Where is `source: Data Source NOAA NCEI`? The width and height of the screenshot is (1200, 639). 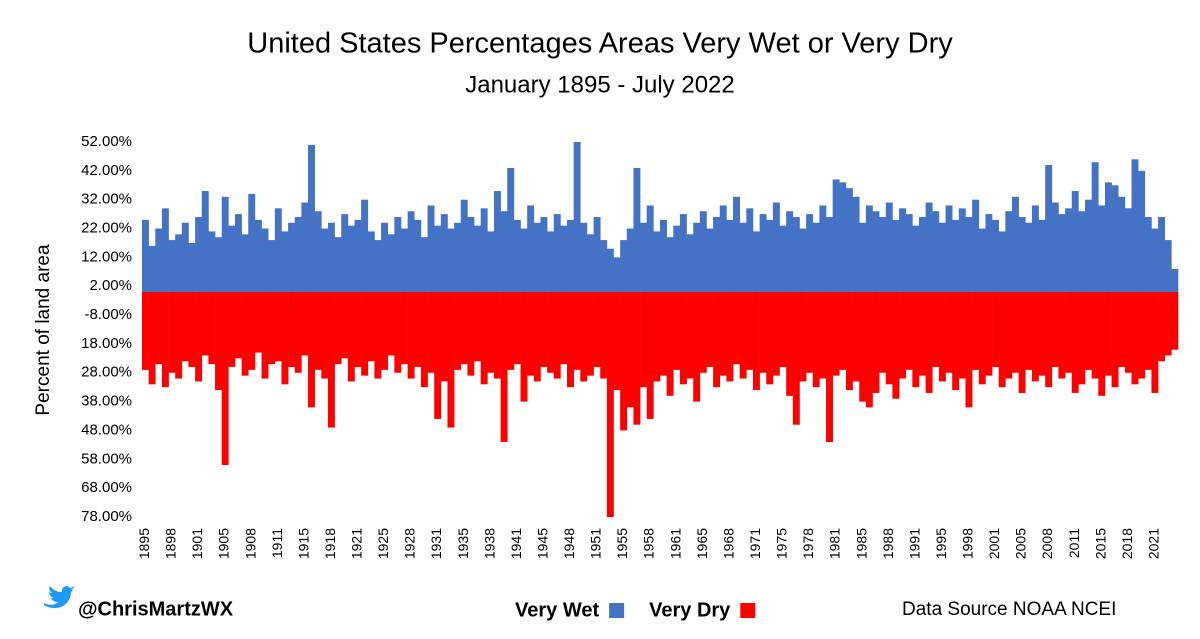 source: Data Source NOAA NCEI is located at coordinates (1009, 609).